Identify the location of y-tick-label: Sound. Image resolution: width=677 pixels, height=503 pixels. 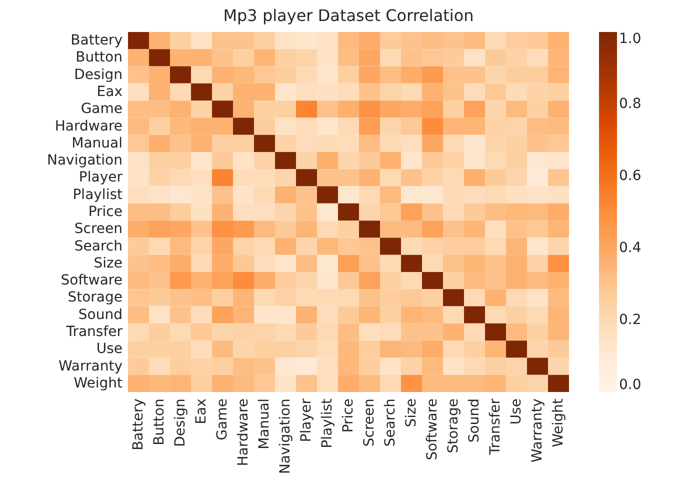
(100, 314).